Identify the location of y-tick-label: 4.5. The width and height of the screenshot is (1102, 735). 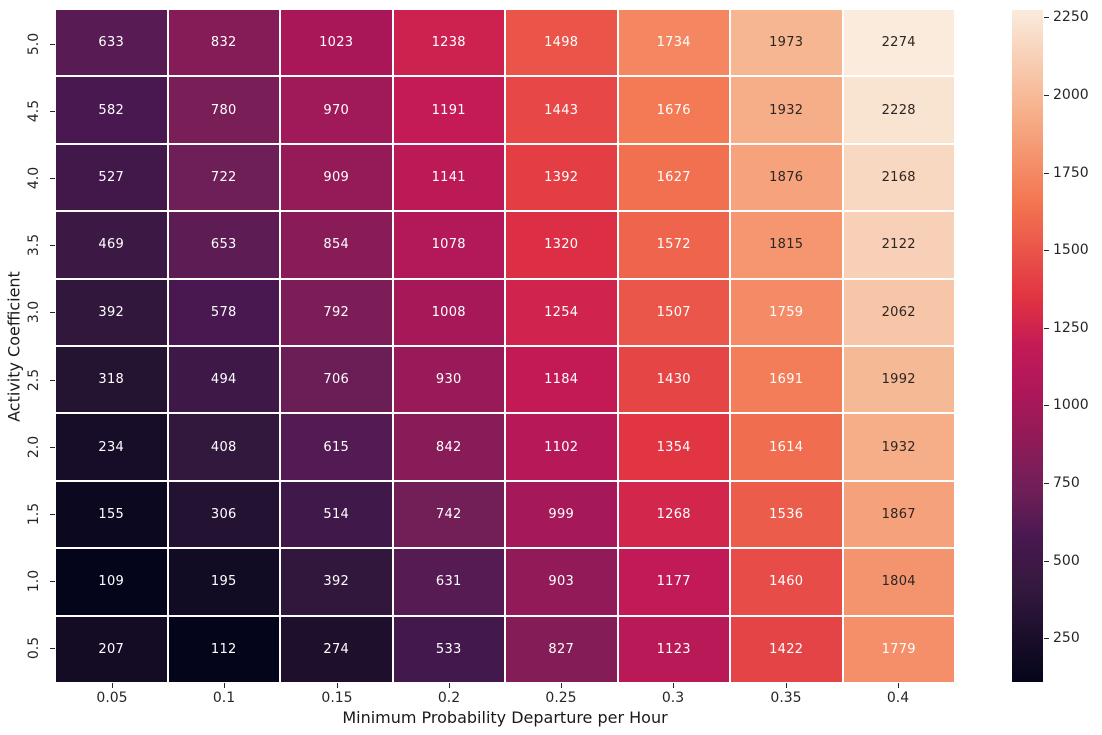
(34, 111).